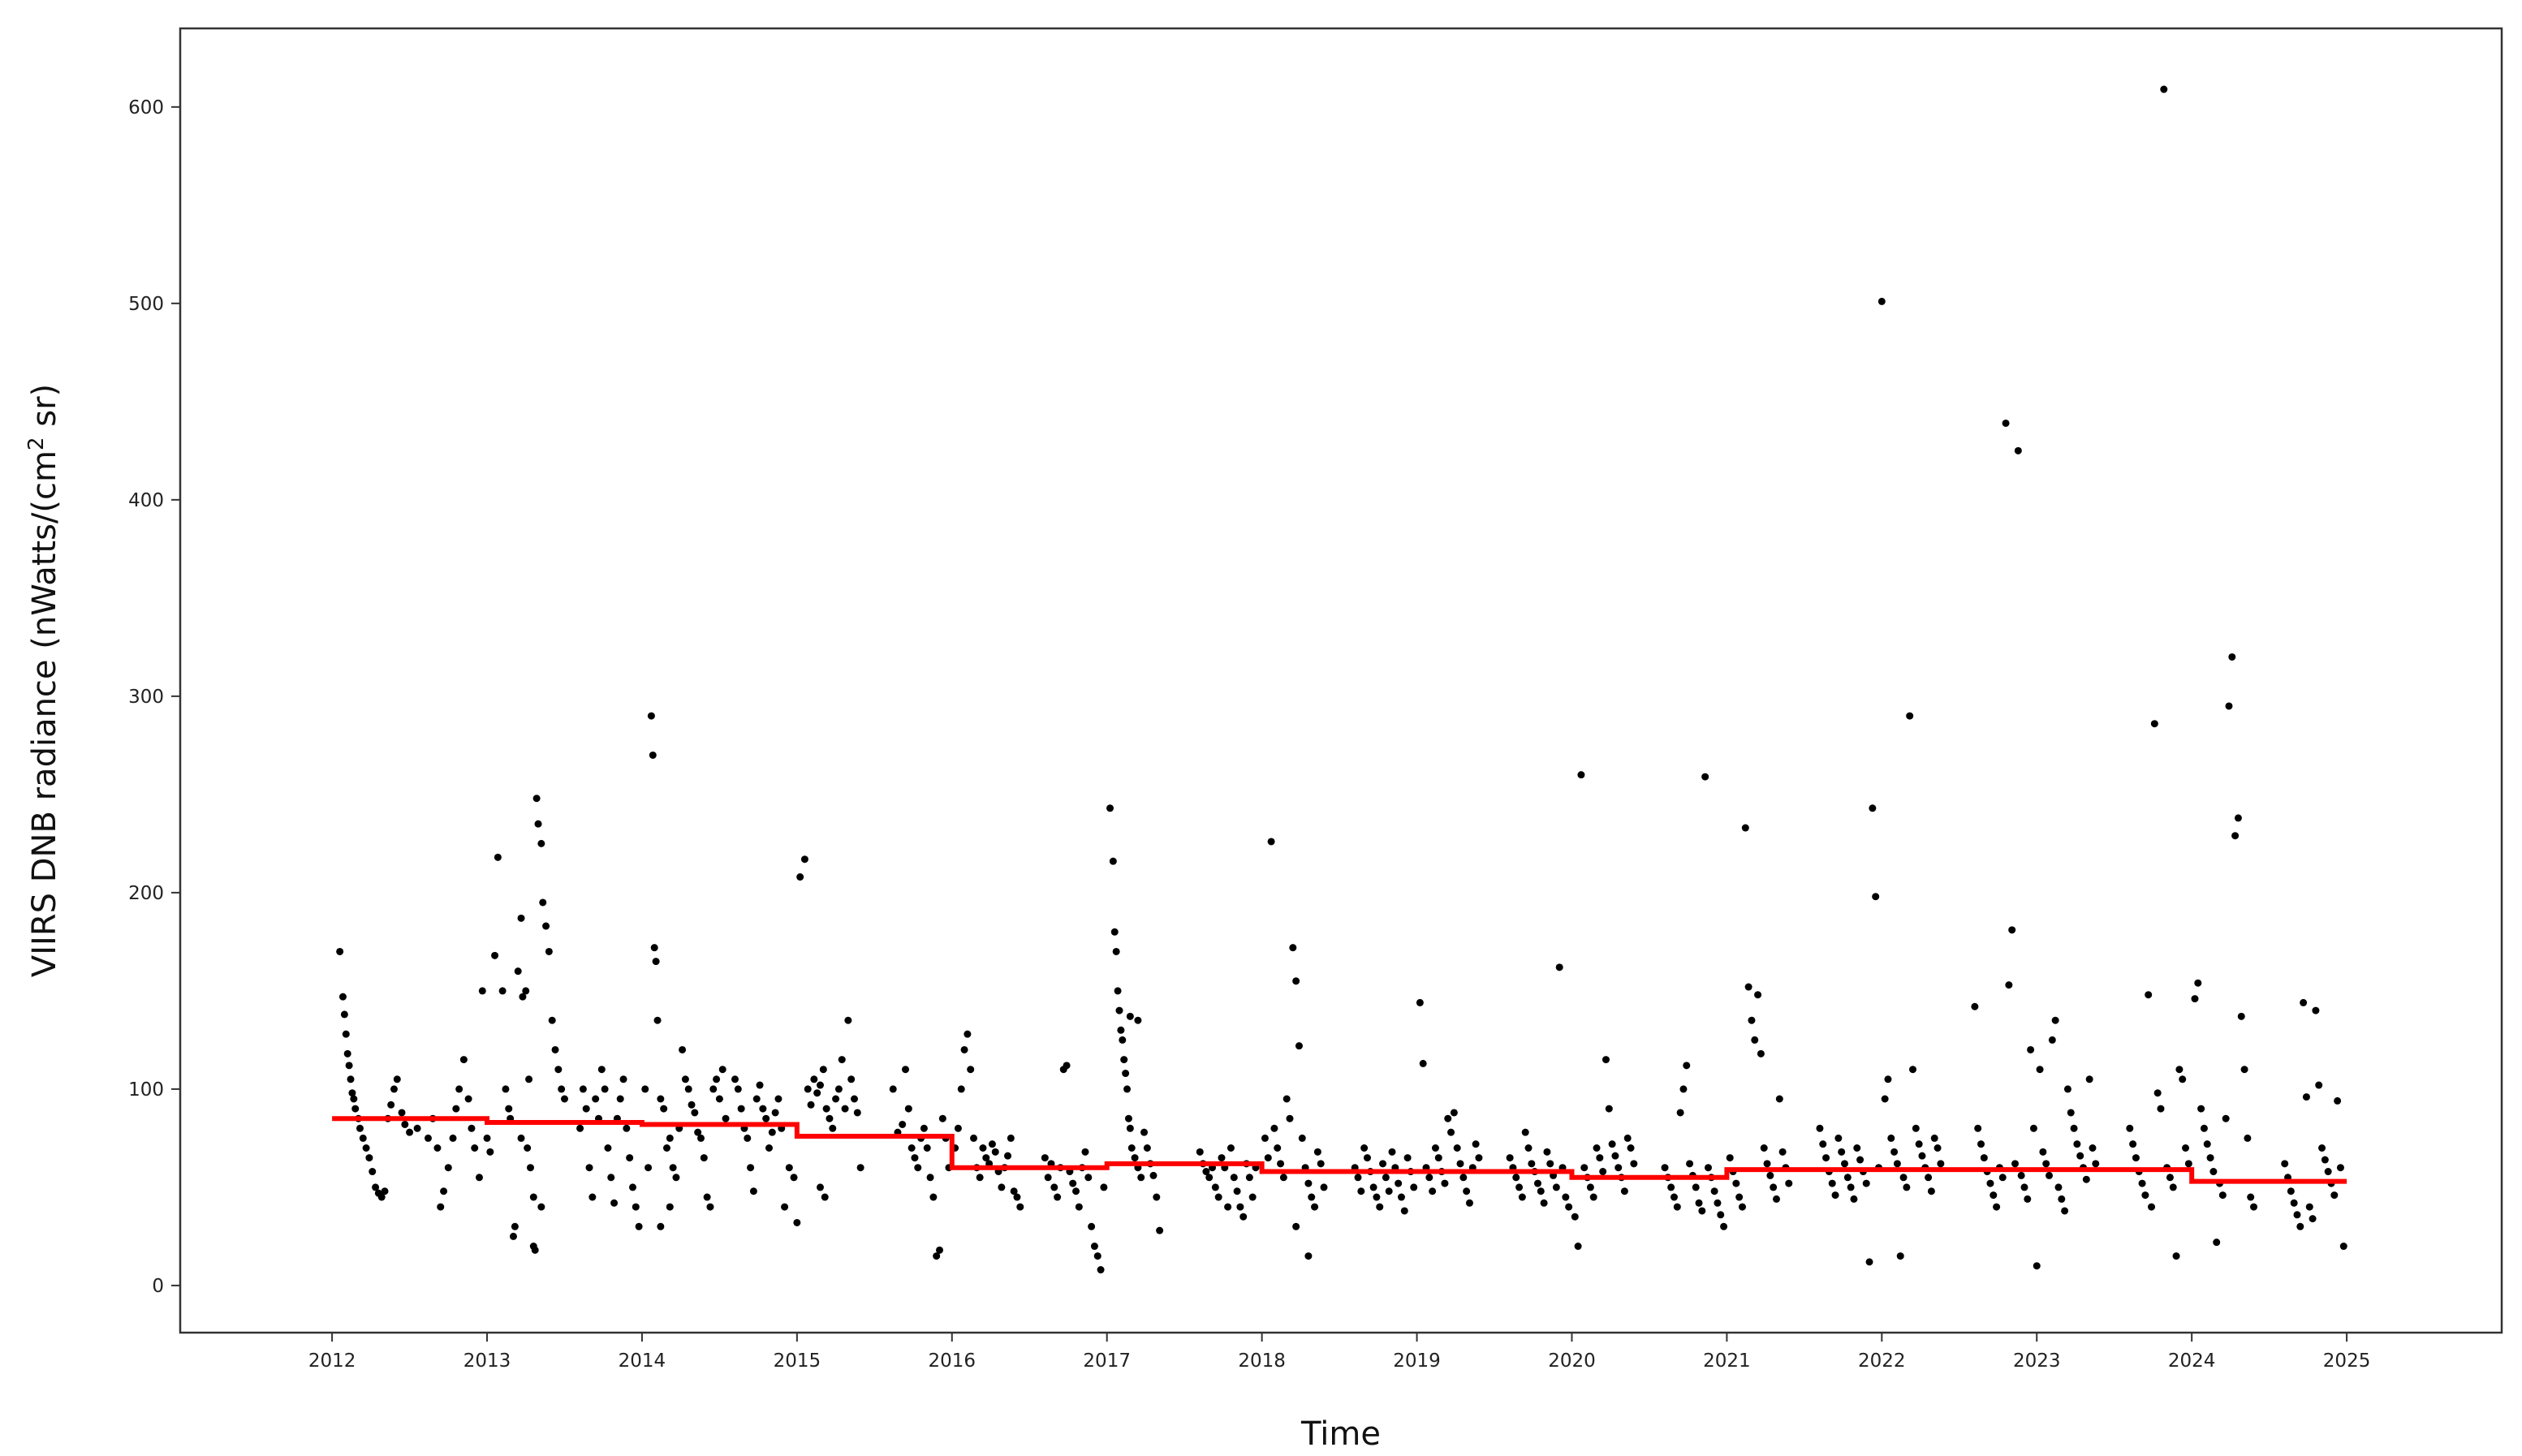 The height and width of the screenshot is (1456, 2522). Describe the element at coordinates (1882, 1361) in the screenshot. I see `x-tick-label: 2022` at that location.